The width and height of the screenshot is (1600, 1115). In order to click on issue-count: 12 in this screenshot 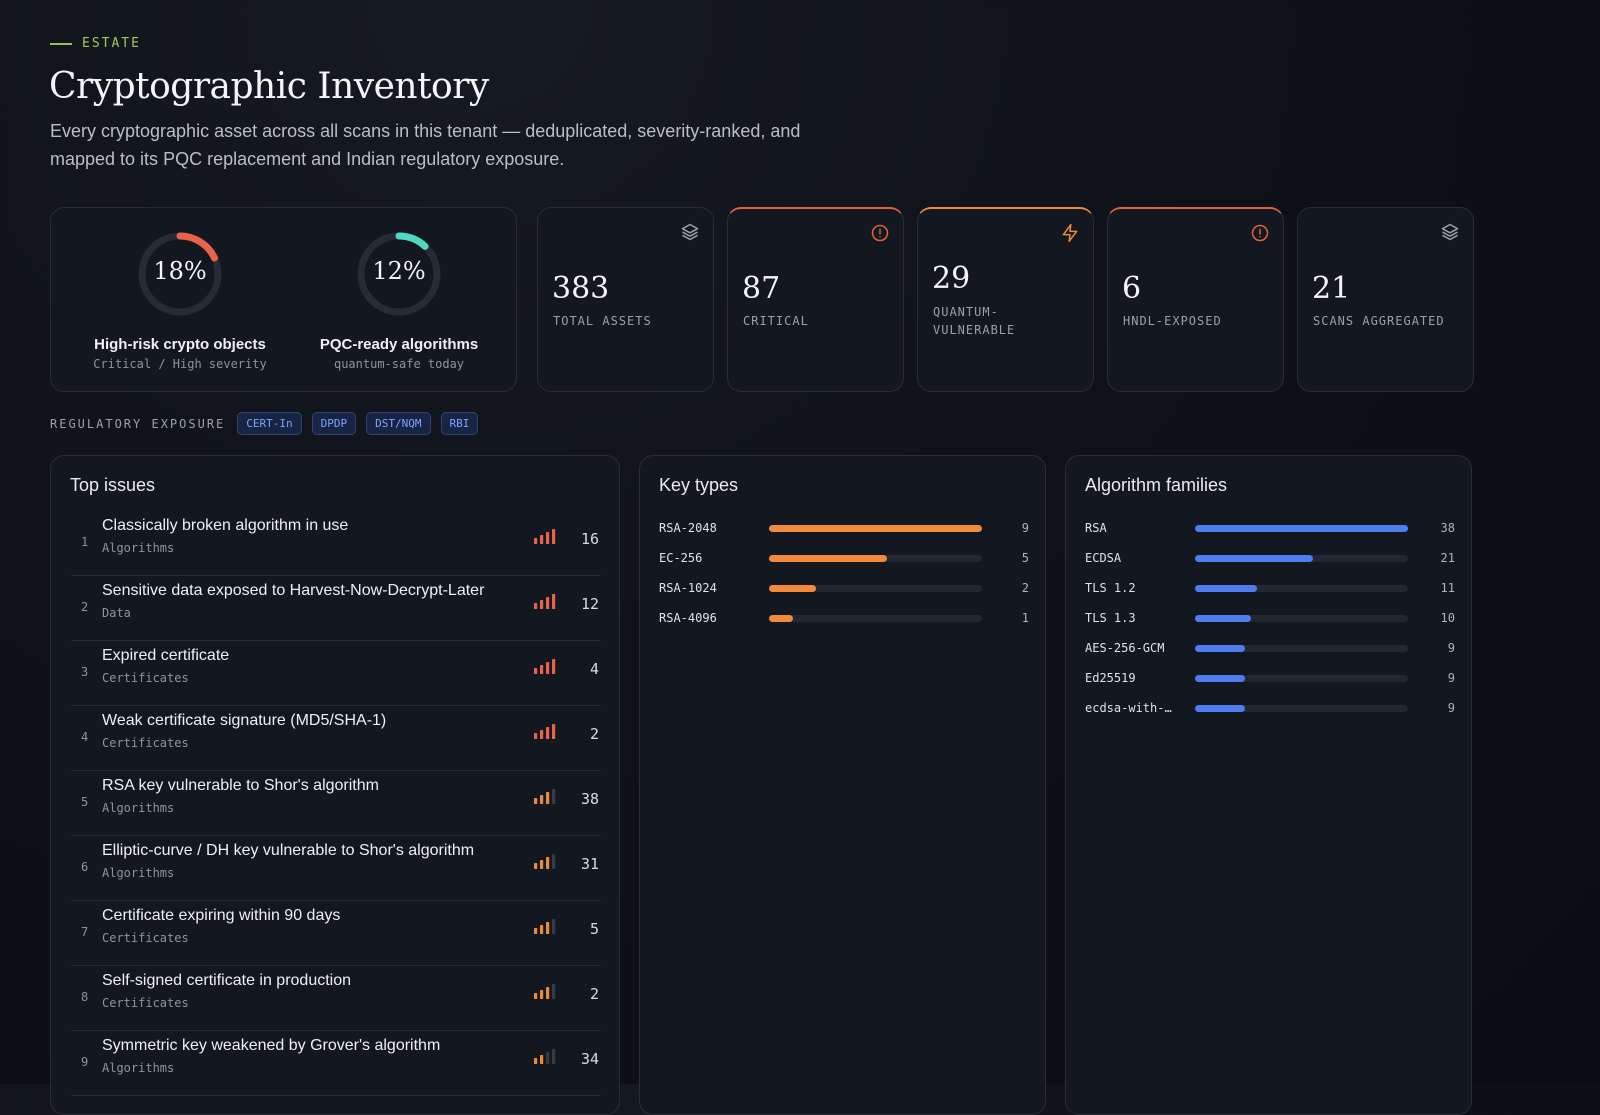, I will do `click(589, 604)`.